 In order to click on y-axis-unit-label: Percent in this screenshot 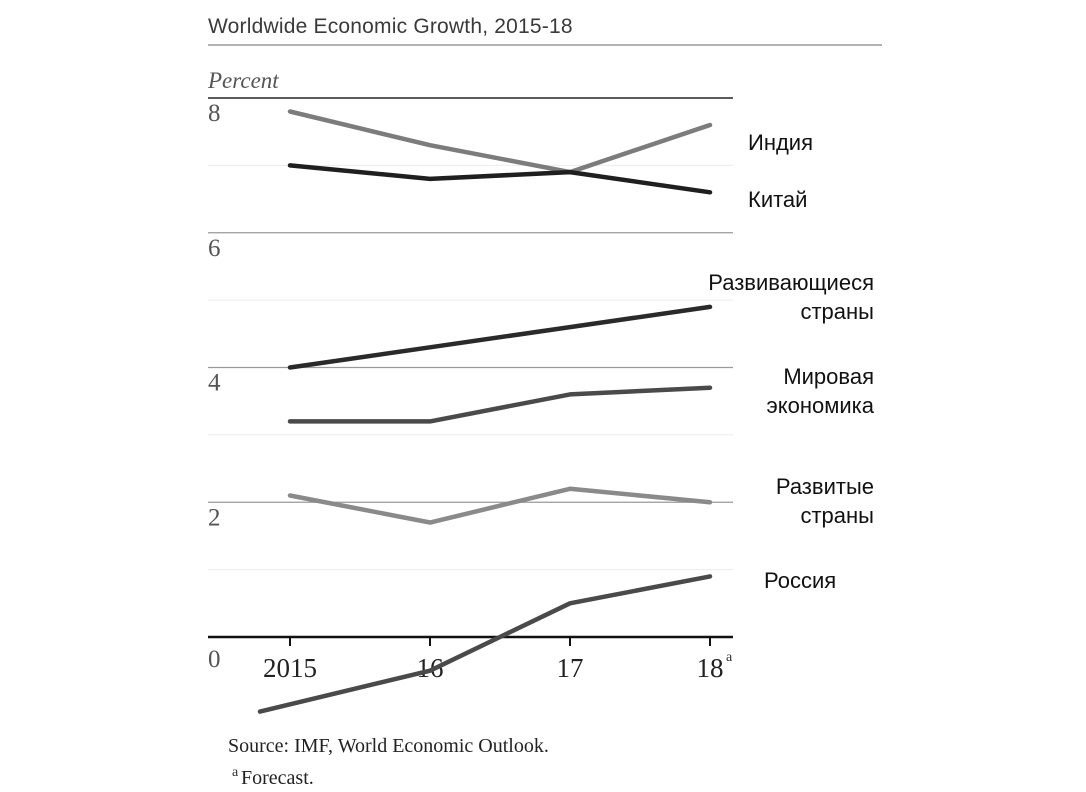, I will do `click(243, 80)`.